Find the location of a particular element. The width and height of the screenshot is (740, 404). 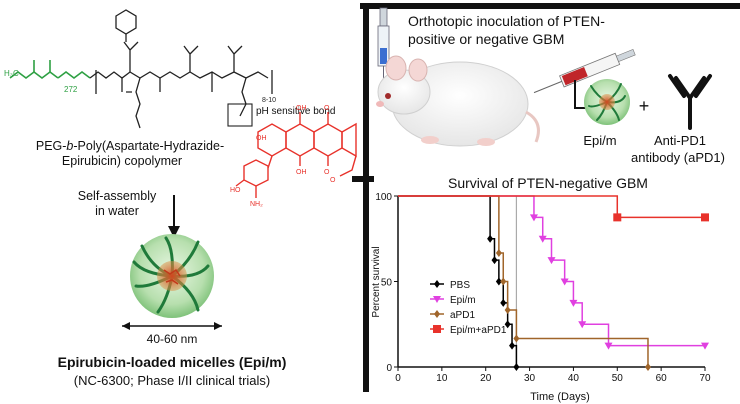

peg-chain is located at coordinates (50, 69).